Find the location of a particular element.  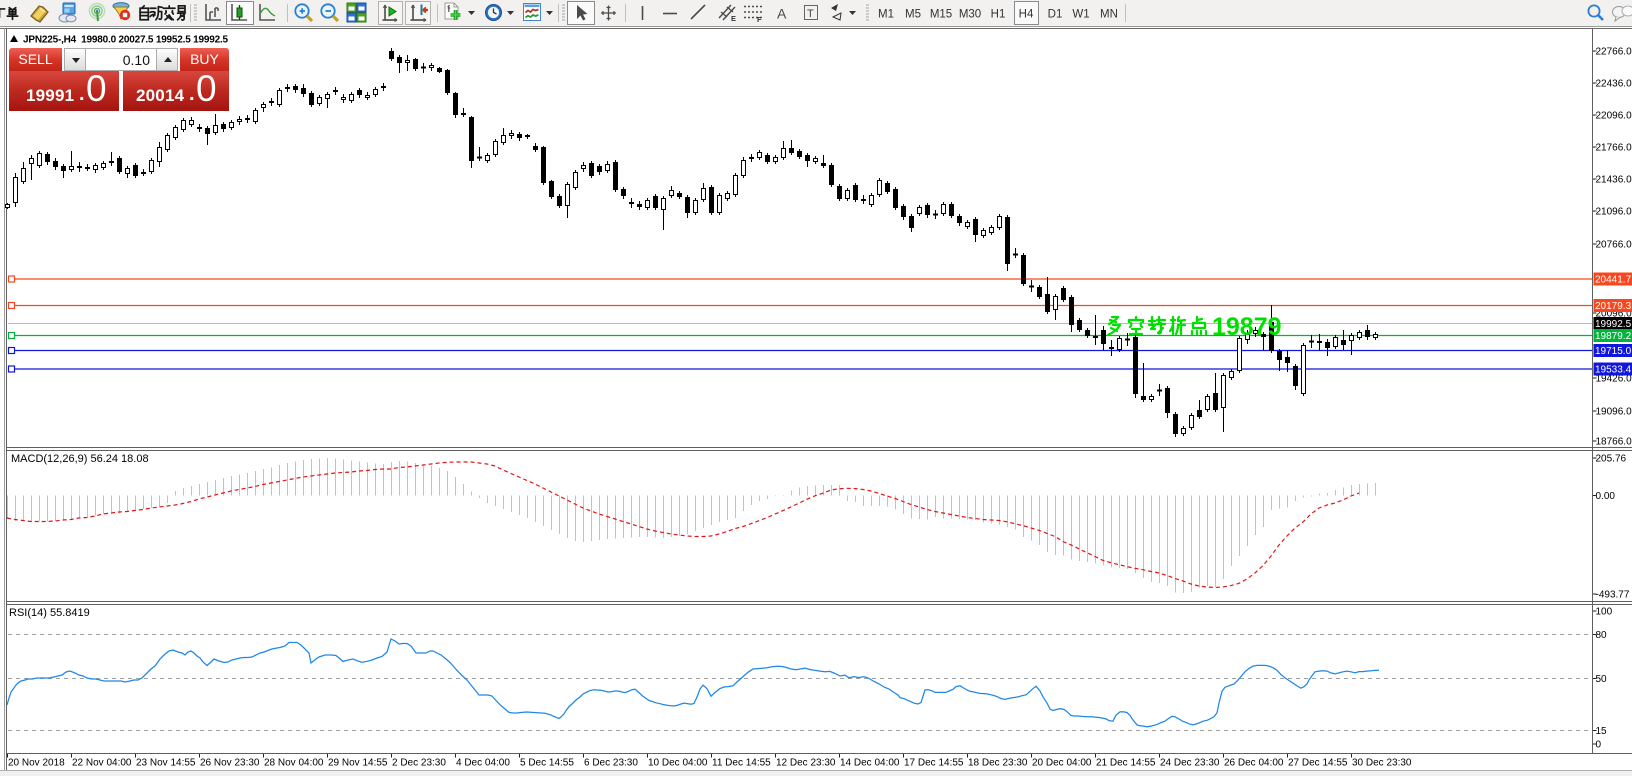

svg-text: 21 Dec 14:55 is located at coordinates (1126, 763).